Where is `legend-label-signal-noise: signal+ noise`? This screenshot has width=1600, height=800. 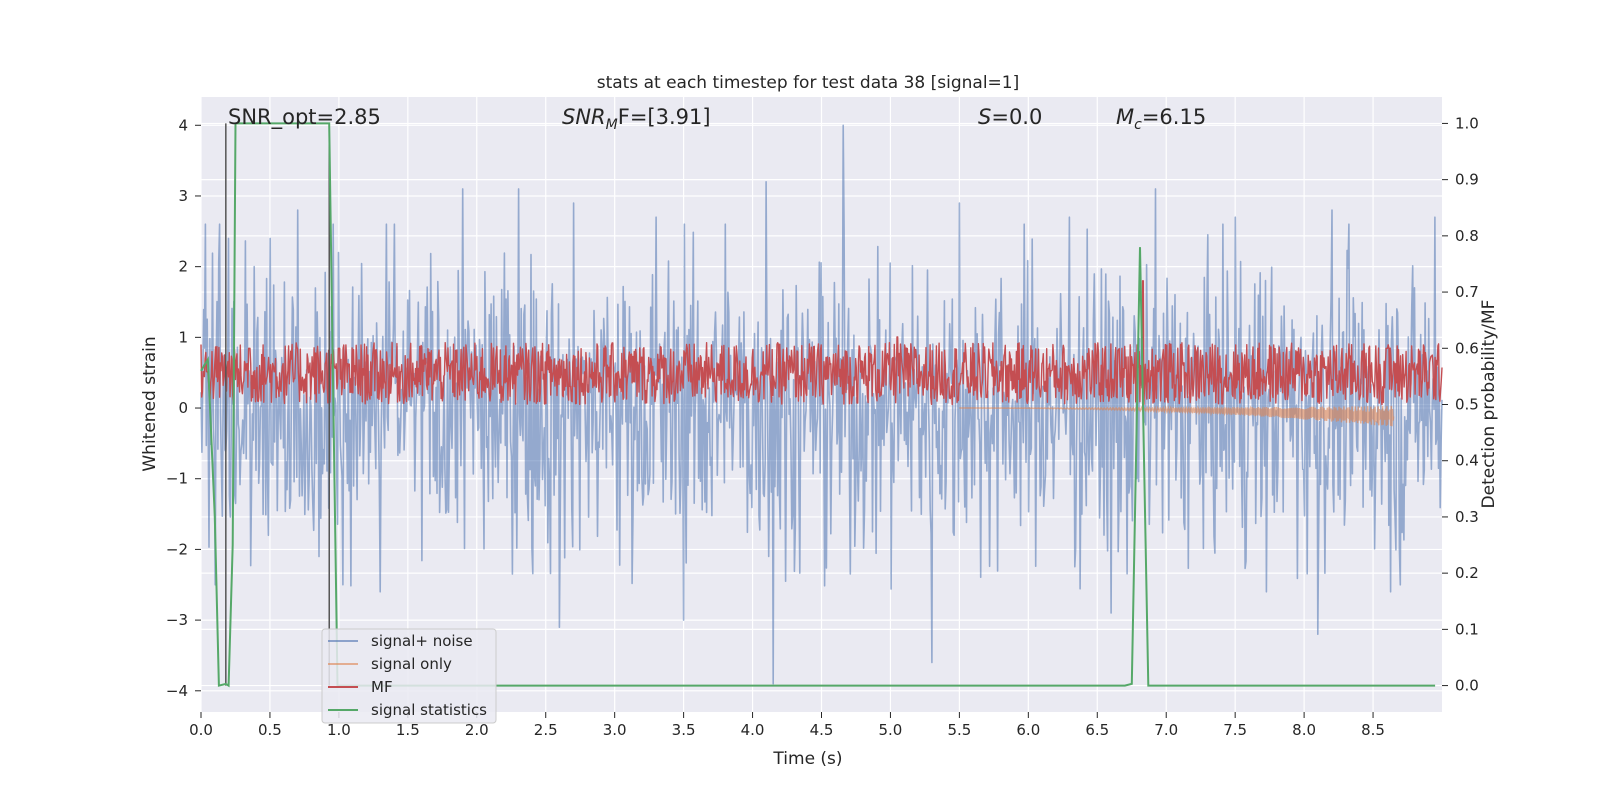
legend-label-signal-noise: signal+ noise is located at coordinates (422, 641).